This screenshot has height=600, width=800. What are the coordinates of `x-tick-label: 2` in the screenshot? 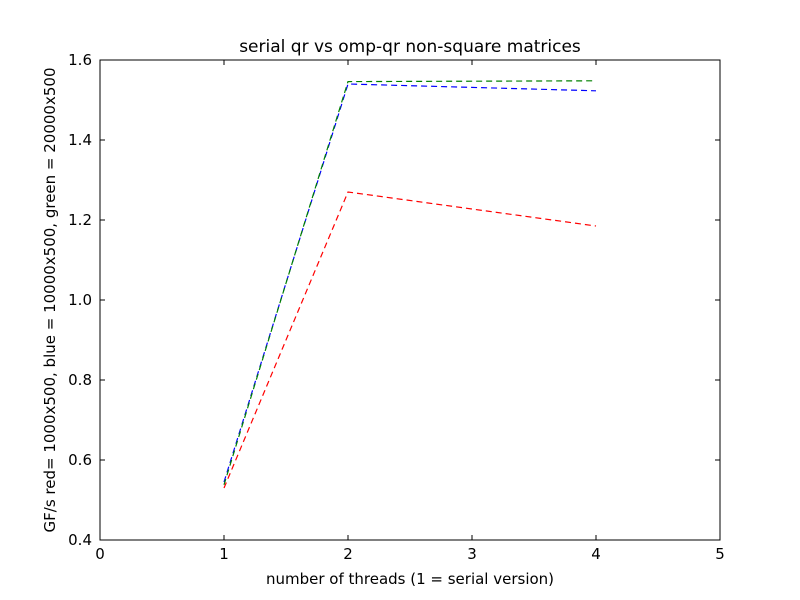 It's located at (348, 554).